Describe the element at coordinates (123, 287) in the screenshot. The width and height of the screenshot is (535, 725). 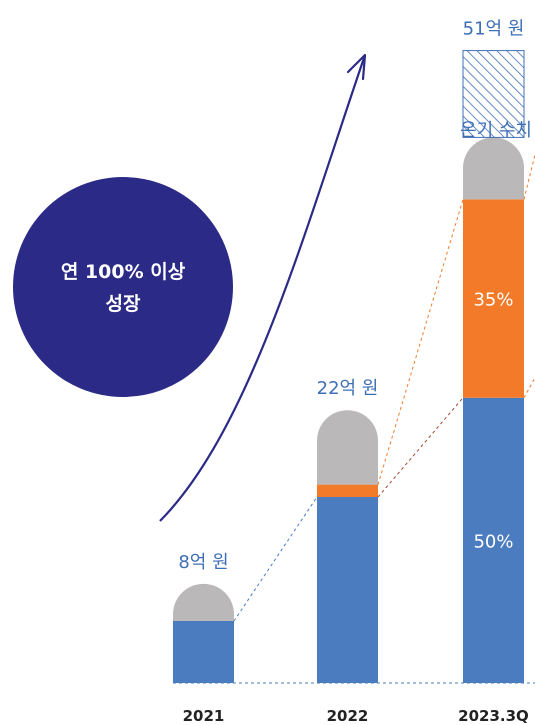
I see `growth-badge-circle` at that location.